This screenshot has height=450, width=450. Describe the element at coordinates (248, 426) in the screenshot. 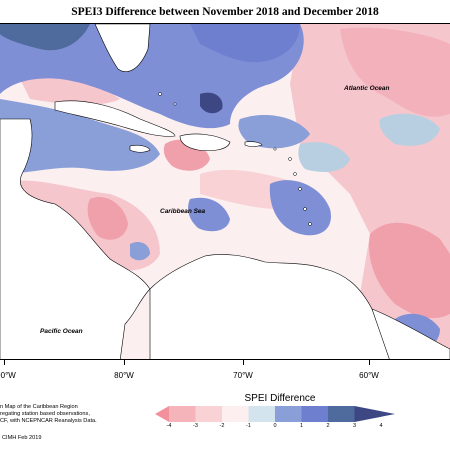

I see `legend-tick-label: -1` at that location.